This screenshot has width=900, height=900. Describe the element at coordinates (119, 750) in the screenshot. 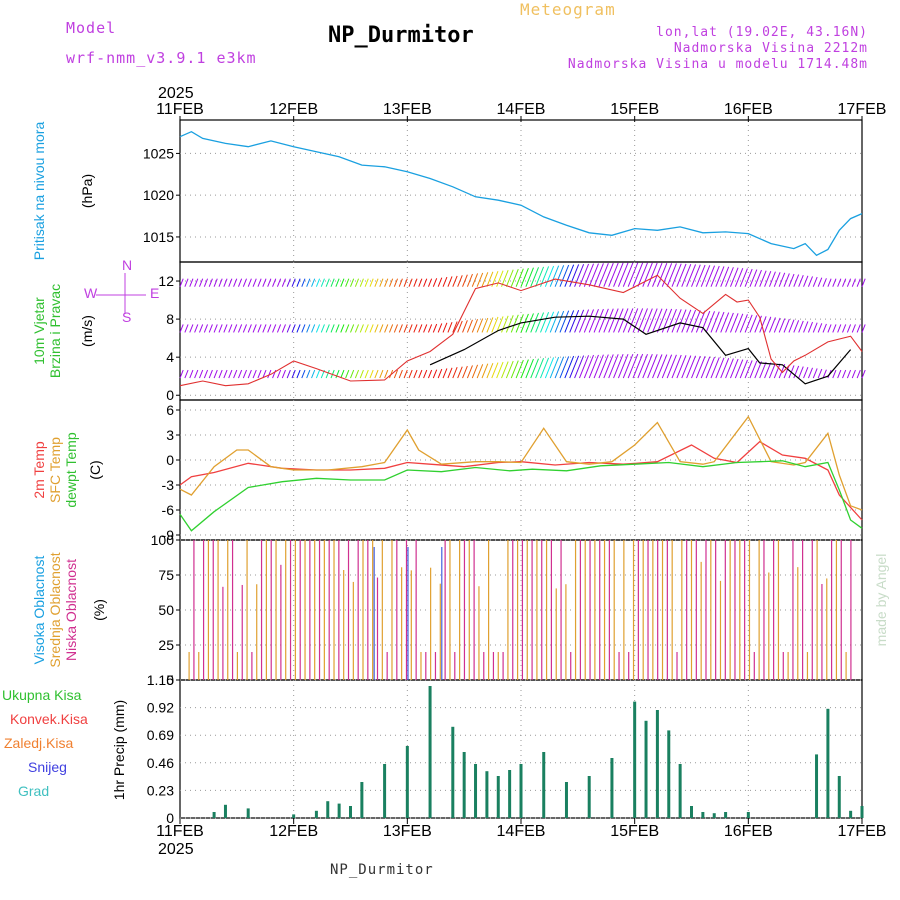

I see `precip-unit-label: 1hr Precip (mm)` at that location.